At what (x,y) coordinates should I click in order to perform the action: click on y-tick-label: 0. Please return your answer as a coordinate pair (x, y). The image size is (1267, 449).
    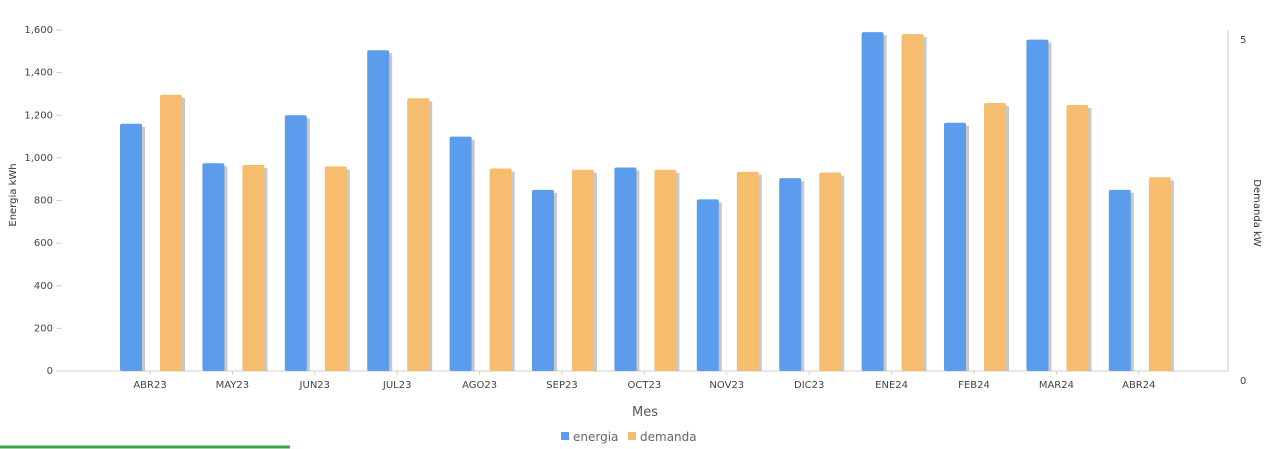
    Looking at the image, I should click on (50, 371).